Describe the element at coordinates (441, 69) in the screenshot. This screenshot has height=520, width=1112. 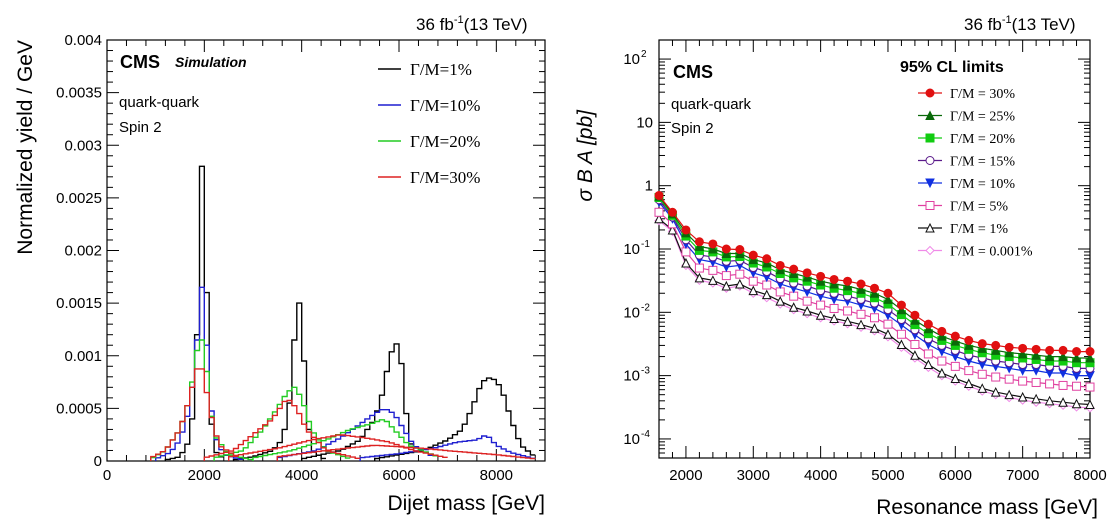
I see `left-legend-label: Γ/M=1%` at that location.